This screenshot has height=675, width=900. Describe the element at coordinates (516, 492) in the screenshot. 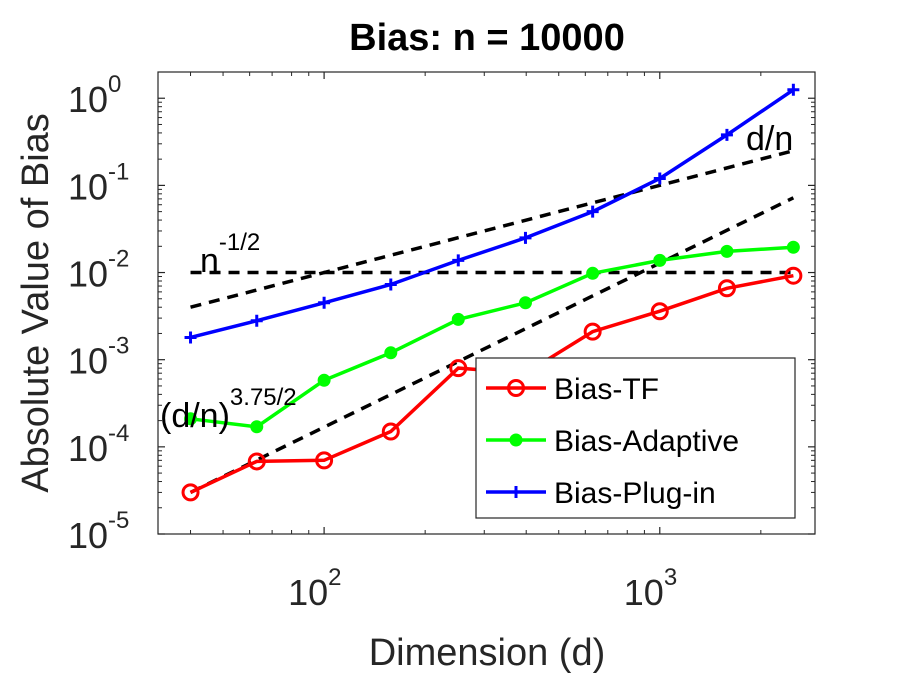

I see `legend-marker-bias-plug-in` at that location.